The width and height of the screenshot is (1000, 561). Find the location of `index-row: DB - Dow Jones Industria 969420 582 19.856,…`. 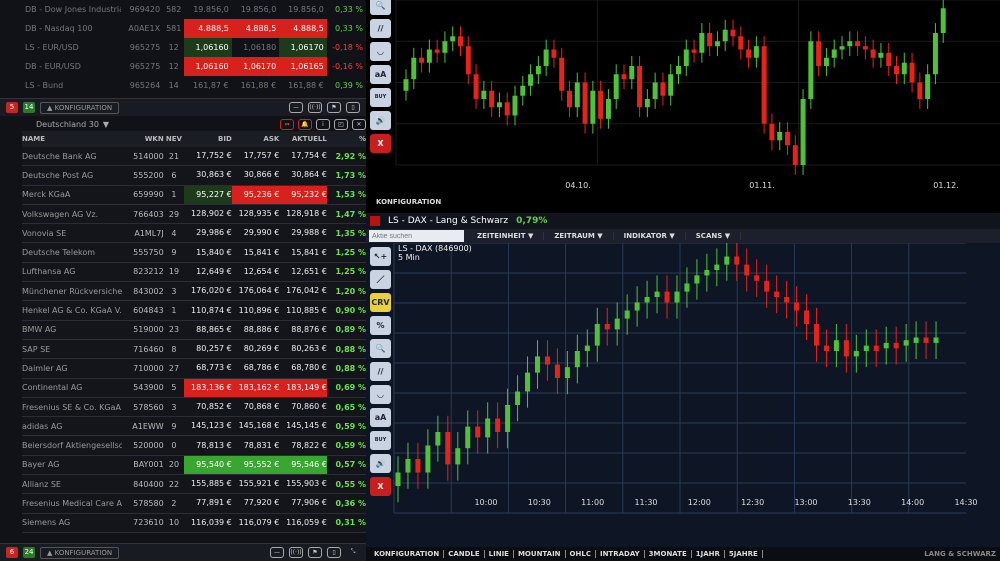

index-row: DB - Dow Jones Industria 969420 582 19.856,… is located at coordinates (194, 9).